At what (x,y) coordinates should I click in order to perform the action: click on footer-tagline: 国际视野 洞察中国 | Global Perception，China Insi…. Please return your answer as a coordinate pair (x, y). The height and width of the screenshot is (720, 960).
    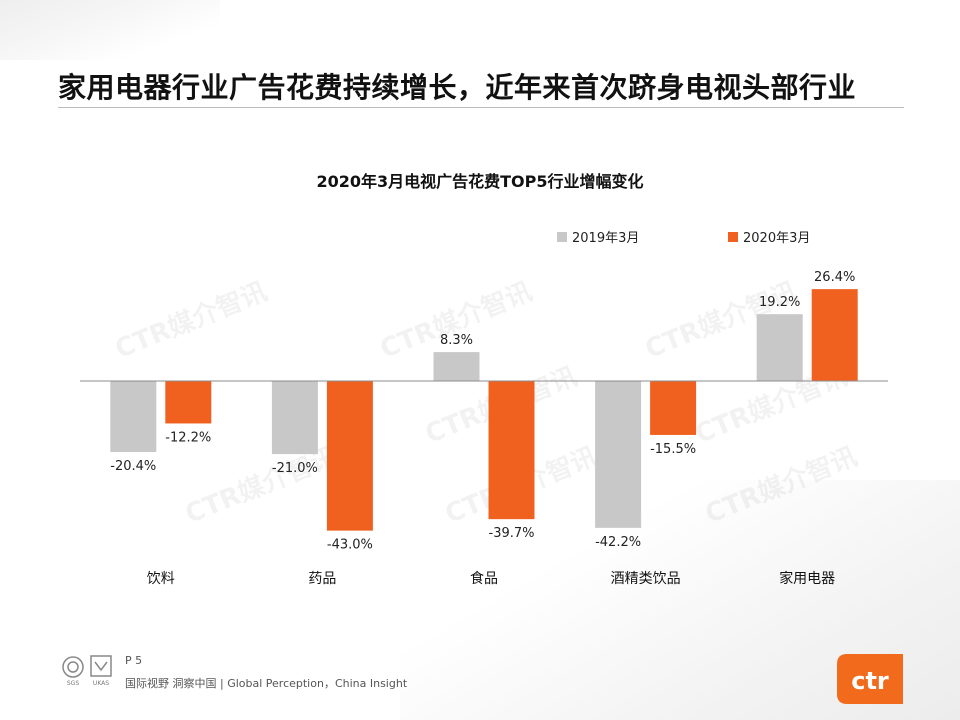
    Looking at the image, I should click on (266, 683).